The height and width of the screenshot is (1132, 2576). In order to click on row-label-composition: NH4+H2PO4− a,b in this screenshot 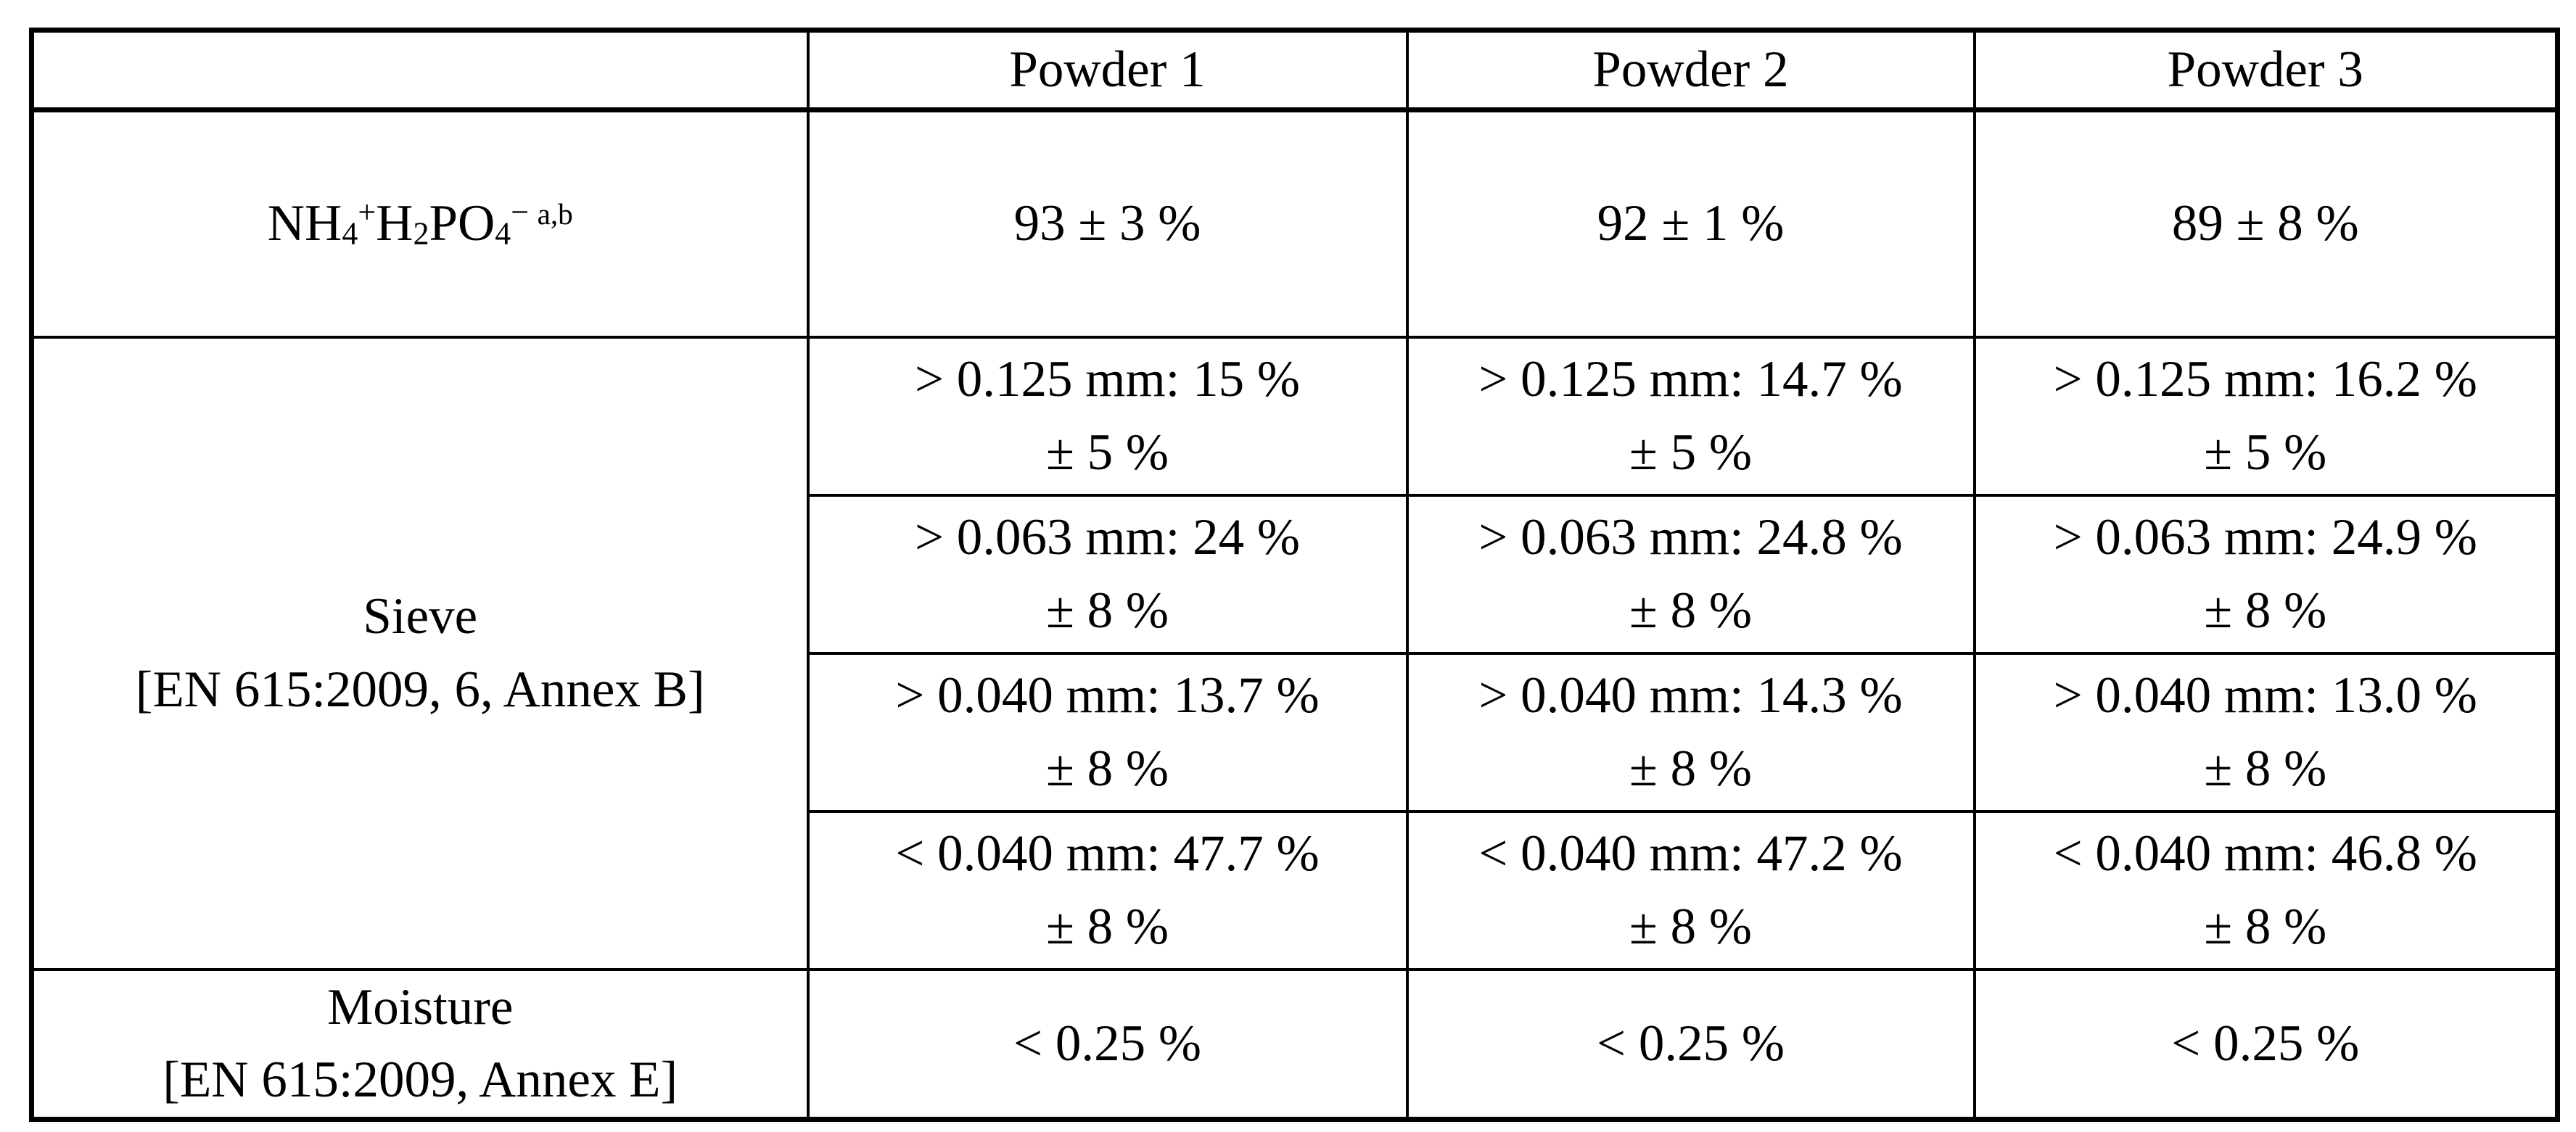, I will do `click(420, 223)`.